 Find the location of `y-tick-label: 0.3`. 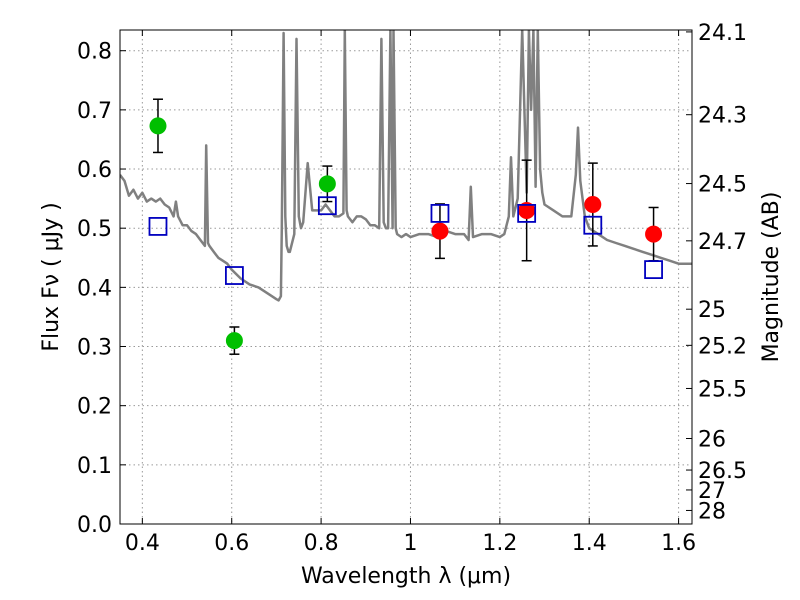

y-tick-label: 0.3 is located at coordinates (94, 348).